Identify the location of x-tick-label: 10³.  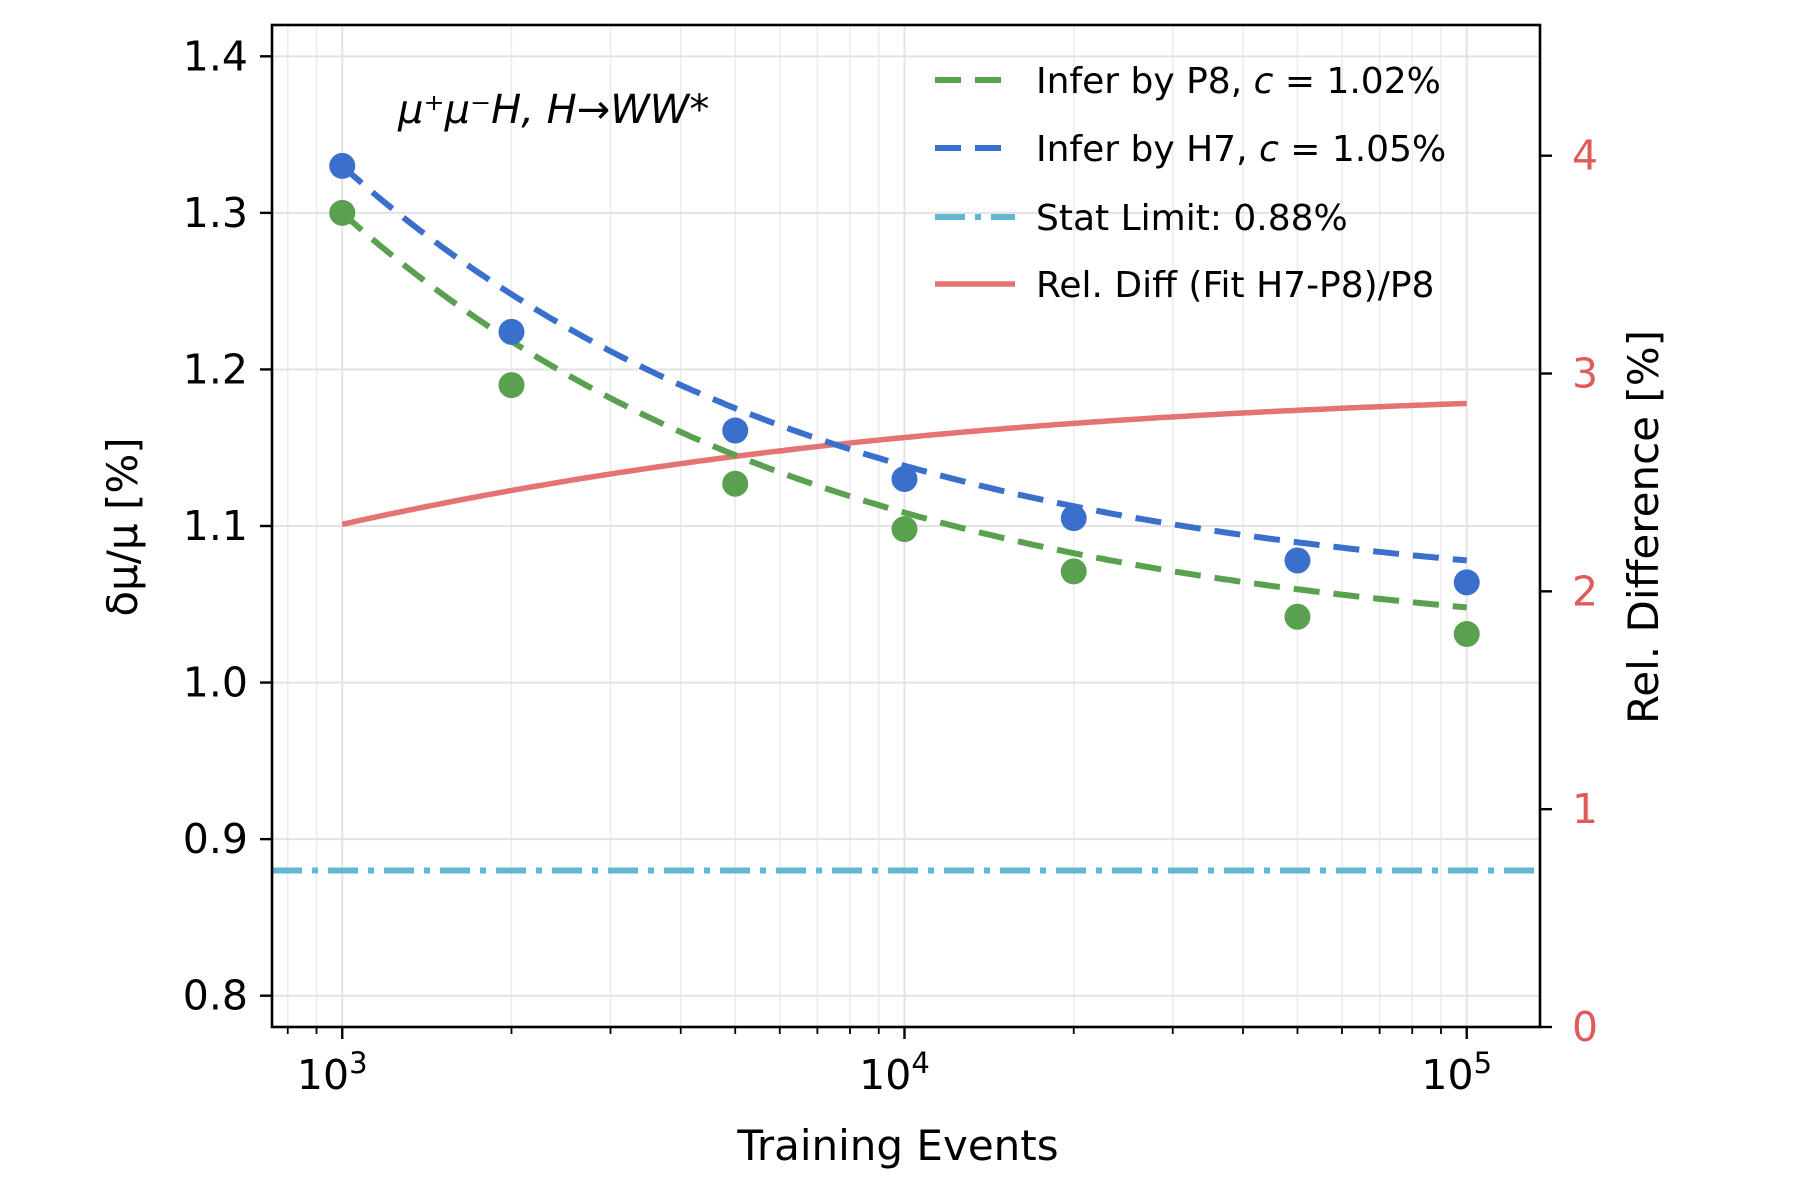
(332, 1072).